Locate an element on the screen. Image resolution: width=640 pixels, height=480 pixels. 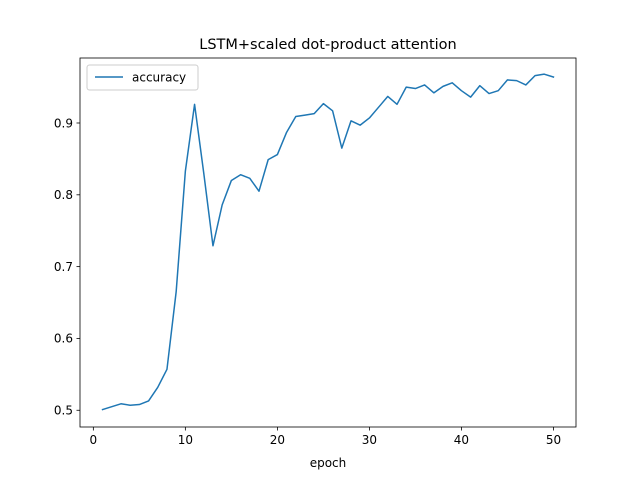
chart-title: LSTM+scaled dot-product attention is located at coordinates (328, 45).